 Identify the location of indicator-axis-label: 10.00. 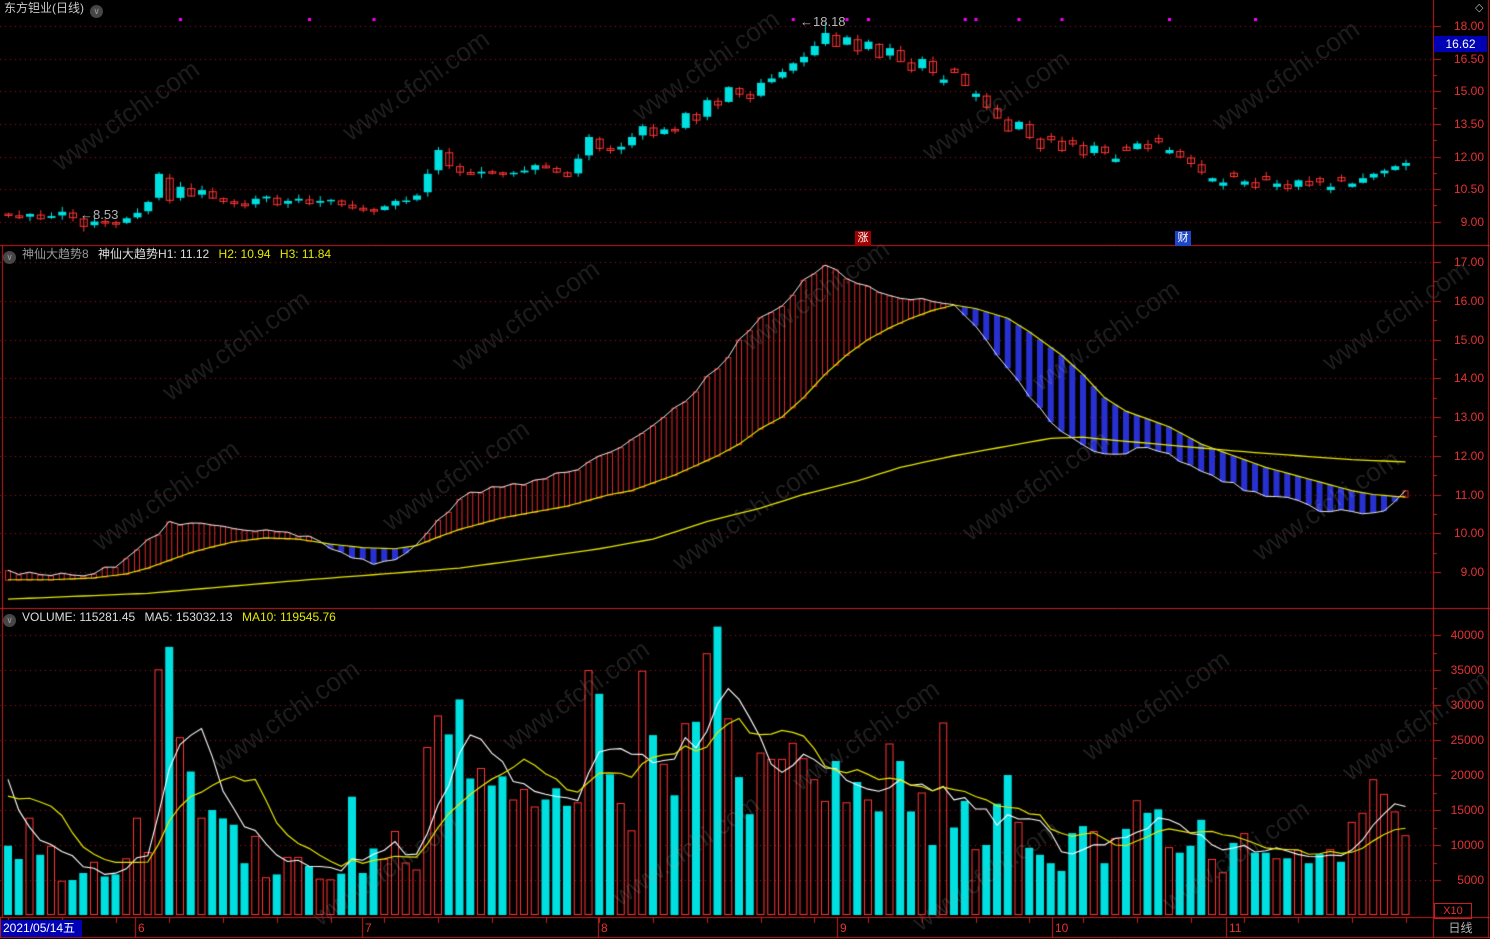
(1468, 533).